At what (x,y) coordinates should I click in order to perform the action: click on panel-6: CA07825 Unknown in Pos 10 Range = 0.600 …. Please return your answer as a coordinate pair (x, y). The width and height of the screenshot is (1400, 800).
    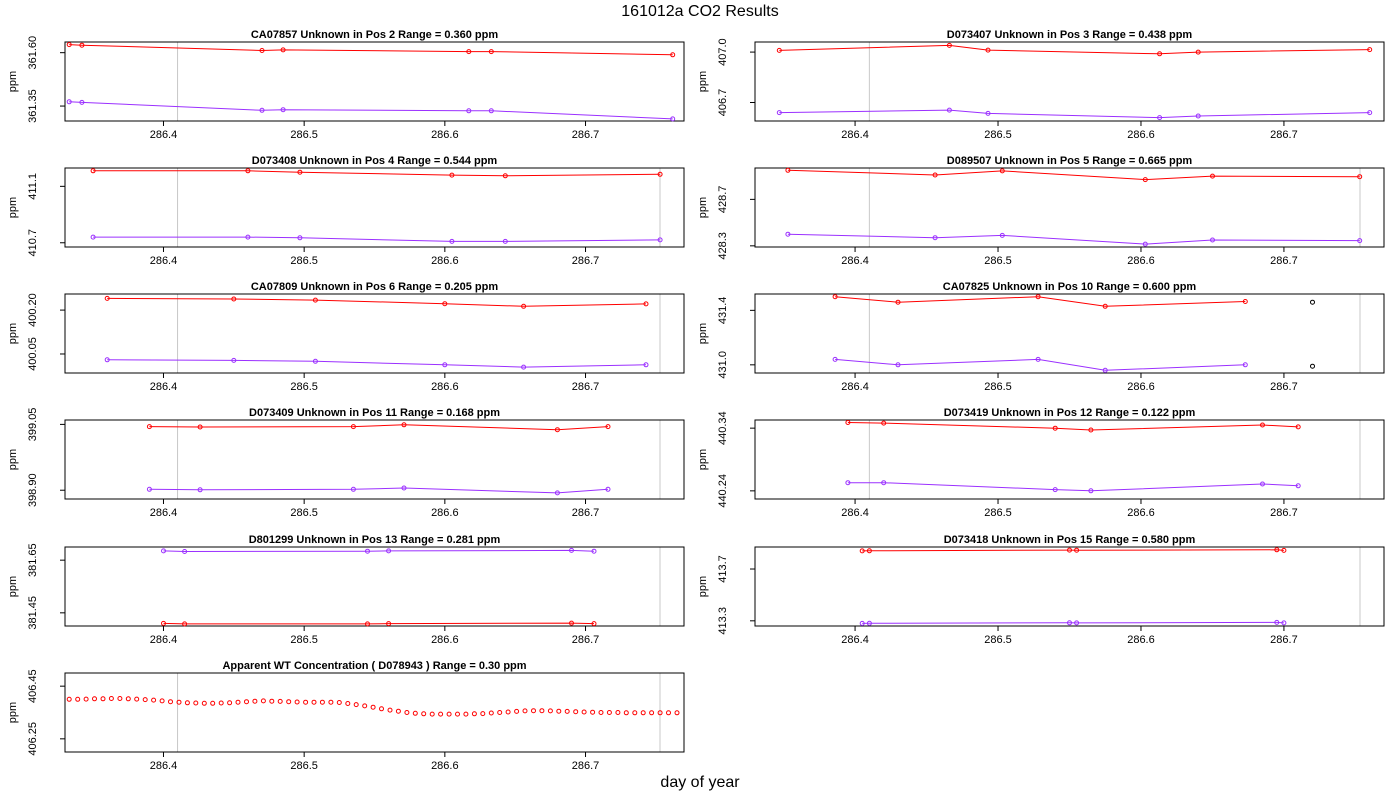
    Looking at the image, I should click on (1041, 337).